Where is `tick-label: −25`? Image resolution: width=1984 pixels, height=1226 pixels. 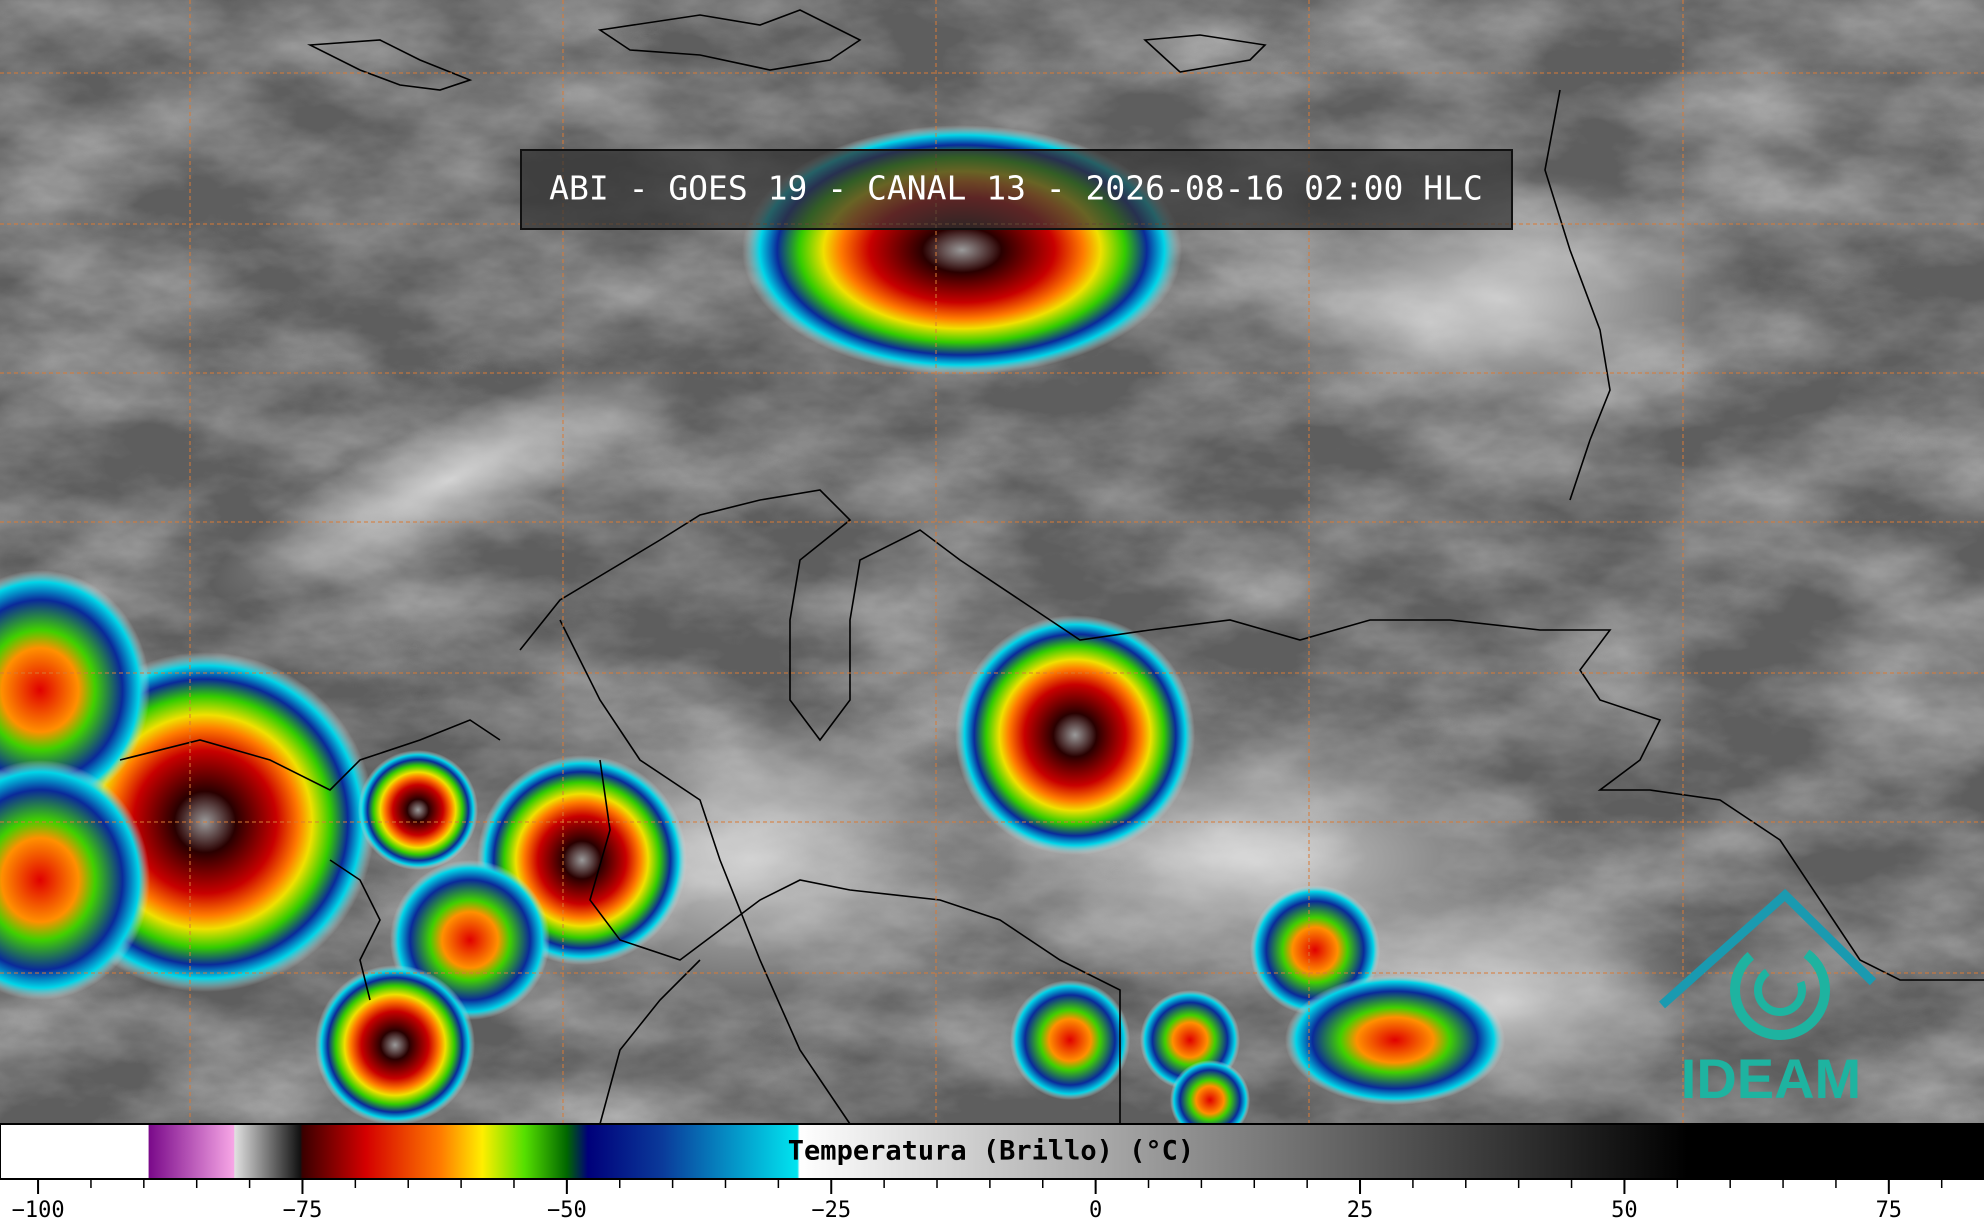 tick-label: −25 is located at coordinates (831, 1210).